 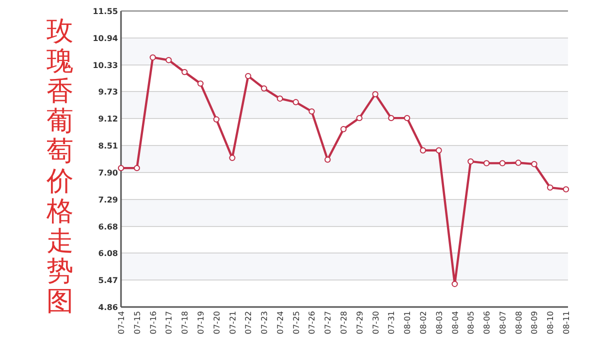 I want to click on x-tick-label: 08-10, so click(x=551, y=322).